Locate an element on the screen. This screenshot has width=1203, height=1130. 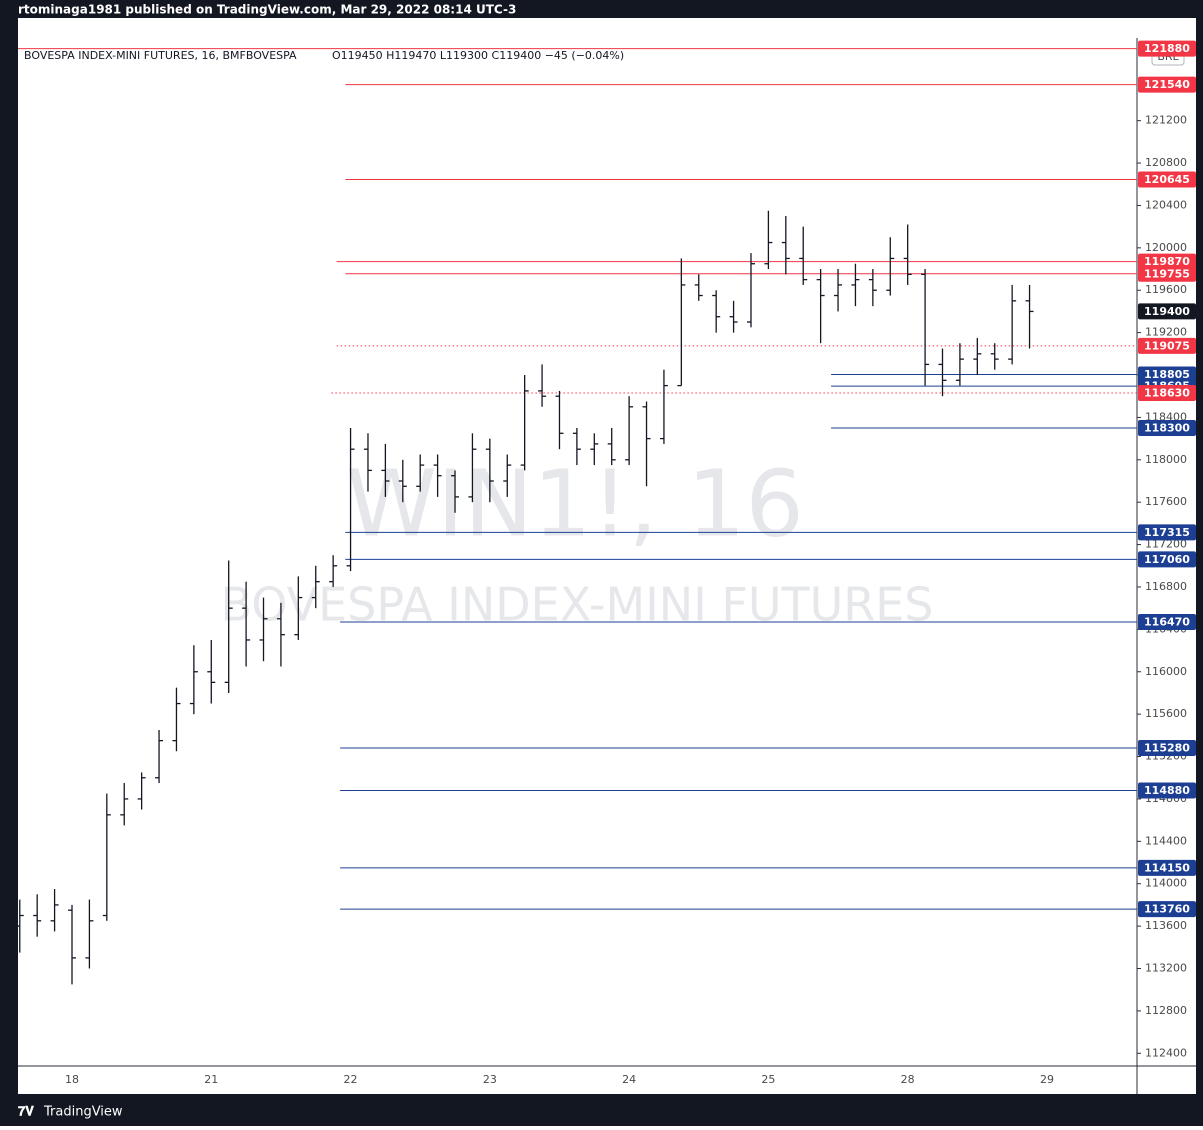
price-badge-label: 120645 is located at coordinates (1167, 179).